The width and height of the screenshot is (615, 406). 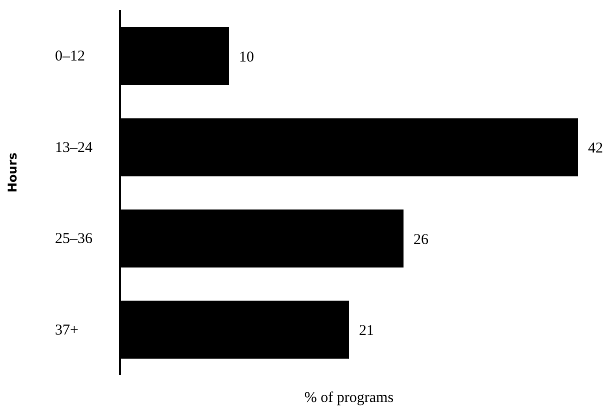 What do you see at coordinates (246, 57) in the screenshot?
I see `data-label: 10` at bounding box center [246, 57].